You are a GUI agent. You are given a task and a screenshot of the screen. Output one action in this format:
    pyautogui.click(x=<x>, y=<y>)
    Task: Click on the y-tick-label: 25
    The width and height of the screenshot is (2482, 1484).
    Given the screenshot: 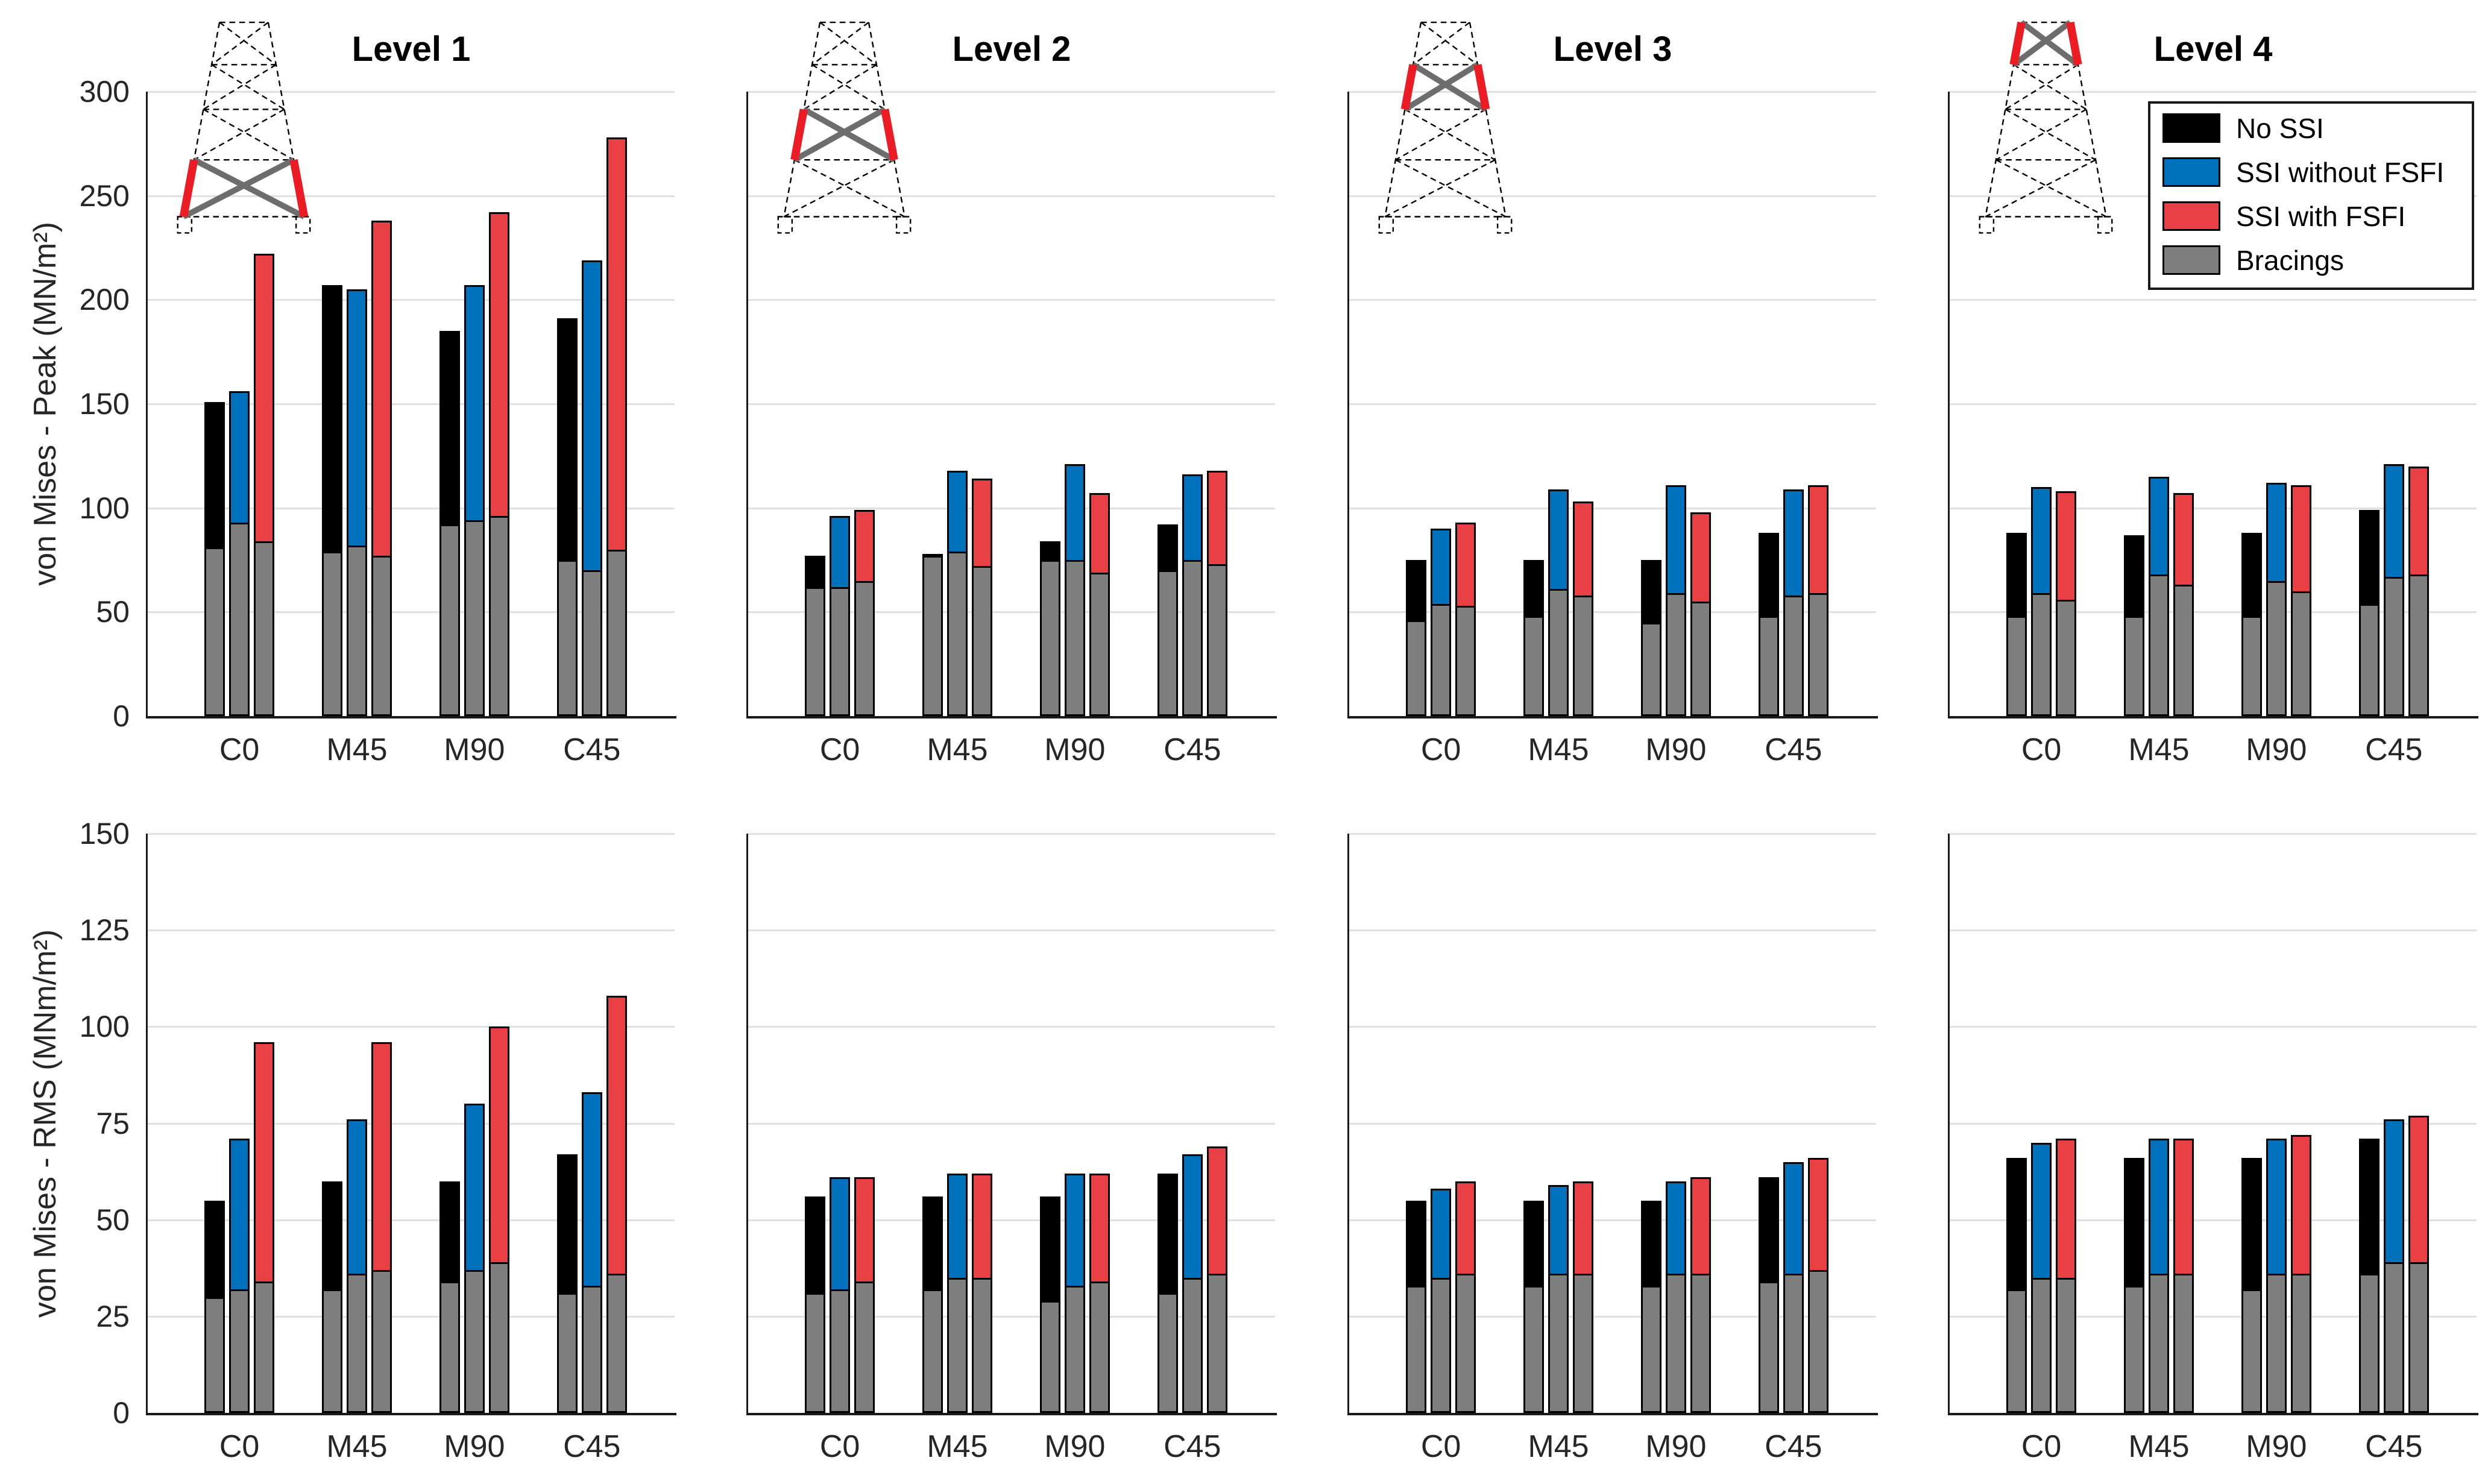 What is the action you would take?
    pyautogui.click(x=113, y=1316)
    